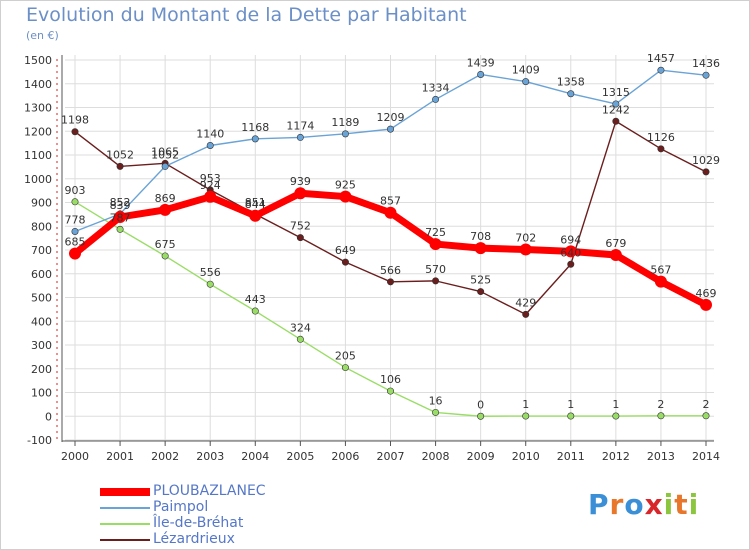 The height and width of the screenshot is (550, 750). Describe the element at coordinates (255, 299) in the screenshot. I see `data-label: 443` at that location.